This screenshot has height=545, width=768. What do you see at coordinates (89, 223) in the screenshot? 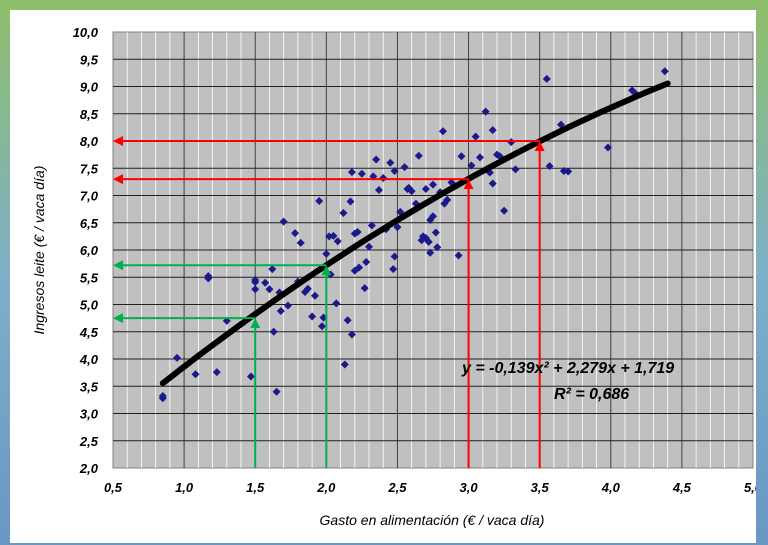
I see `y-tick-label: 6,5` at bounding box center [89, 223].